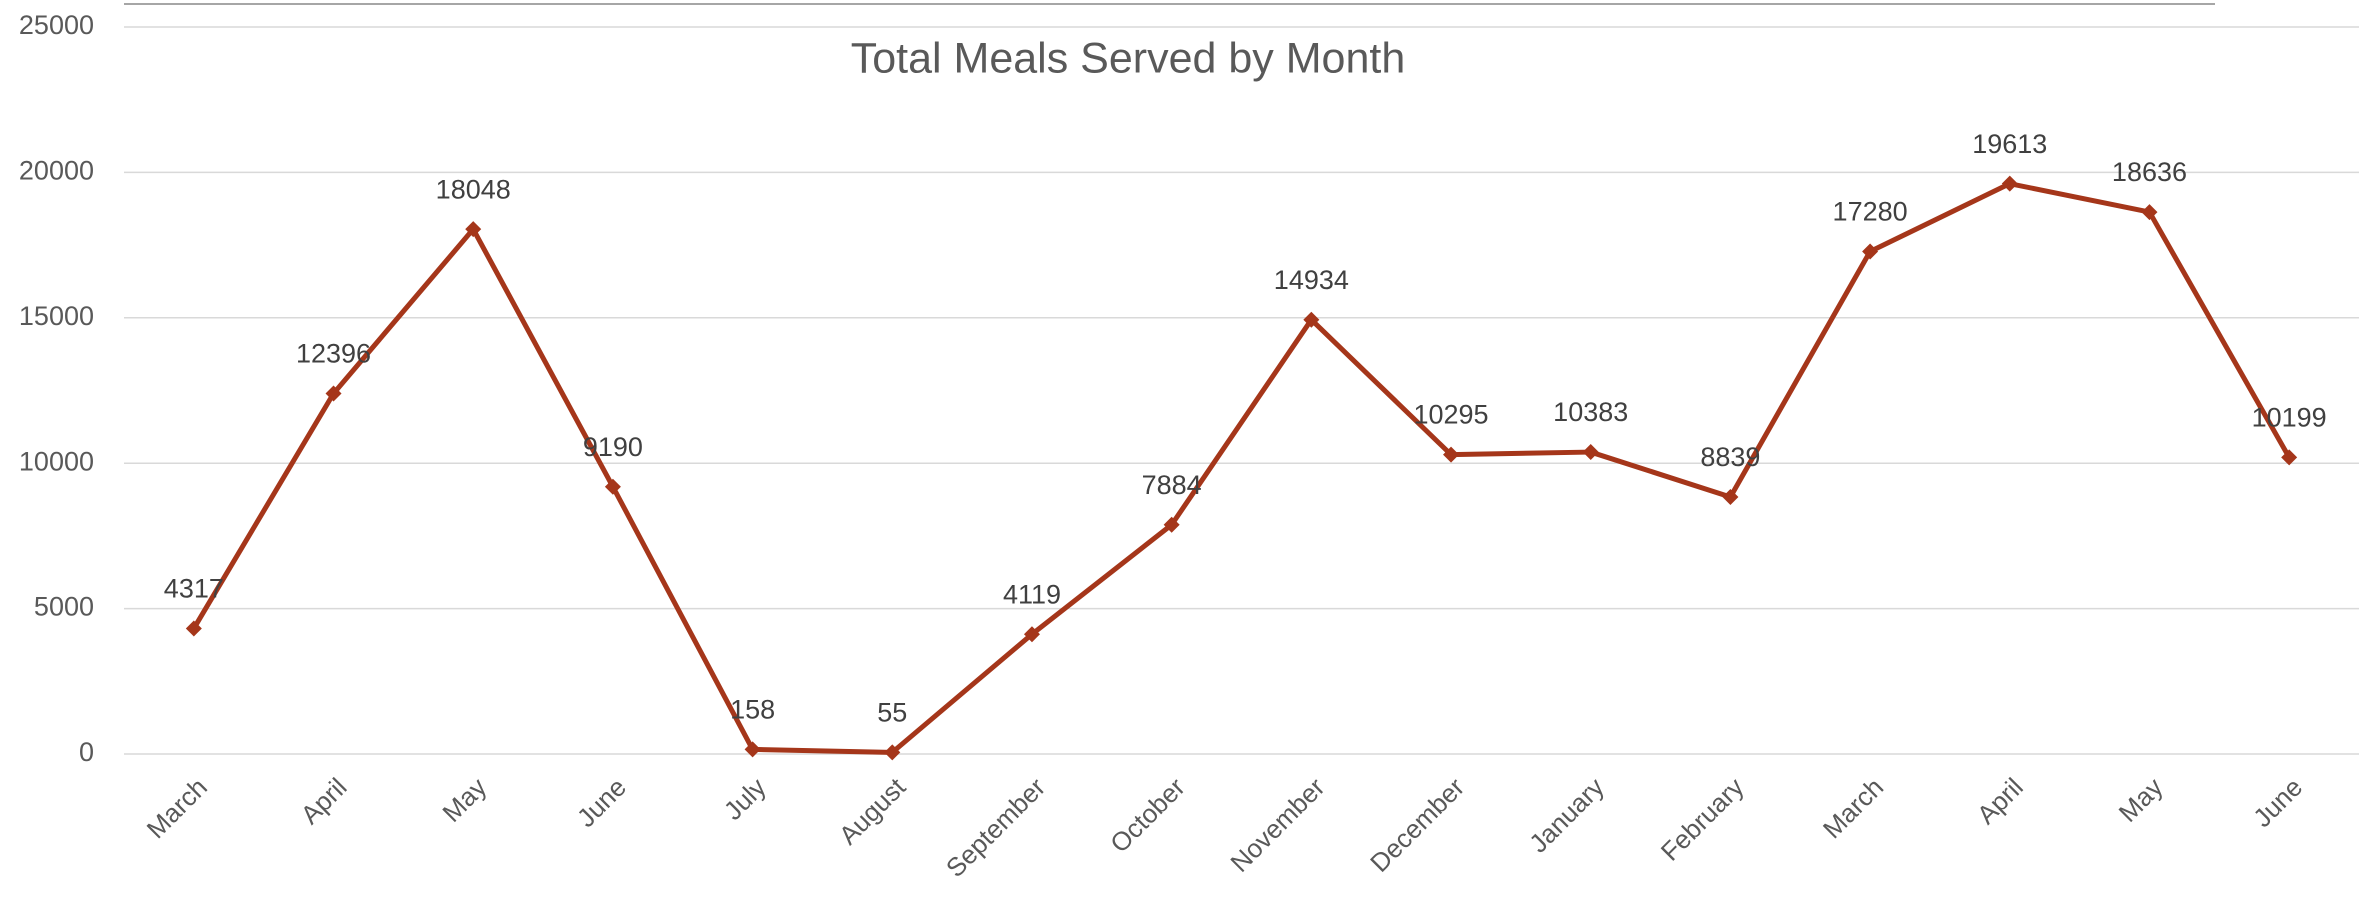 This screenshot has height=900, width=2374. I want to click on data-label: 4317, so click(194, 589).